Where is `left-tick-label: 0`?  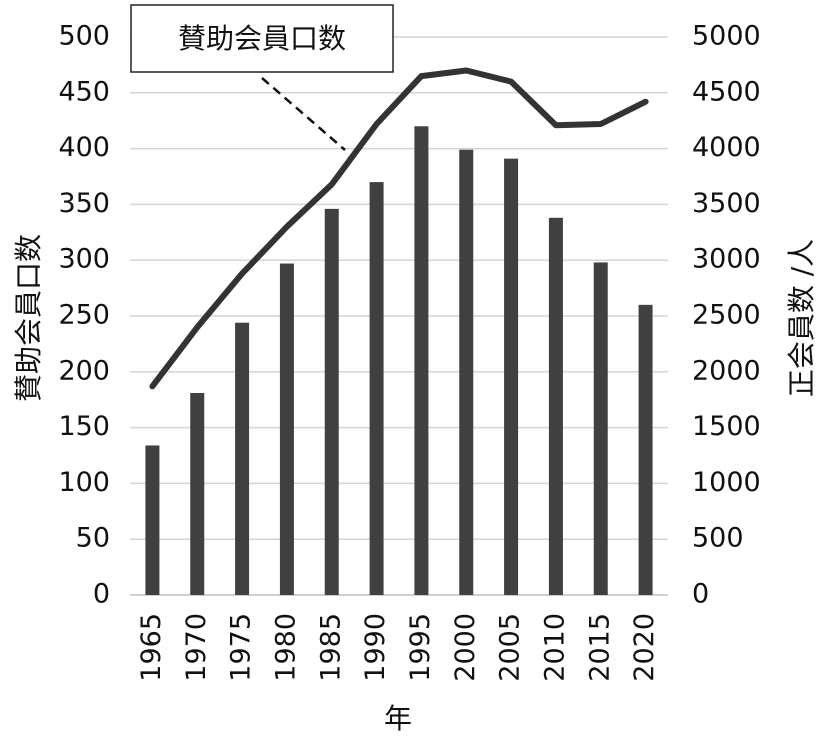 left-tick-label: 0 is located at coordinates (101, 594).